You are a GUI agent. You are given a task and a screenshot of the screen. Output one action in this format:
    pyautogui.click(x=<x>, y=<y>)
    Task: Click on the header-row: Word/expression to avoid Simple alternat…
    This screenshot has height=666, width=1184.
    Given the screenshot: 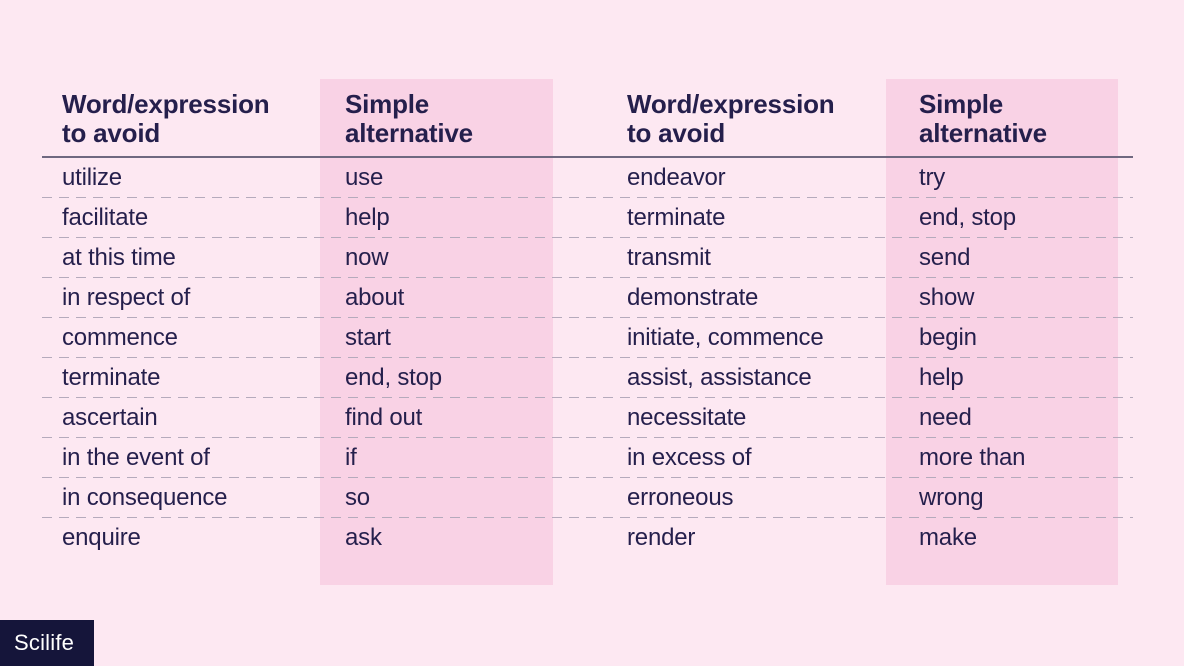 What is the action you would take?
    pyautogui.click(x=587, y=124)
    